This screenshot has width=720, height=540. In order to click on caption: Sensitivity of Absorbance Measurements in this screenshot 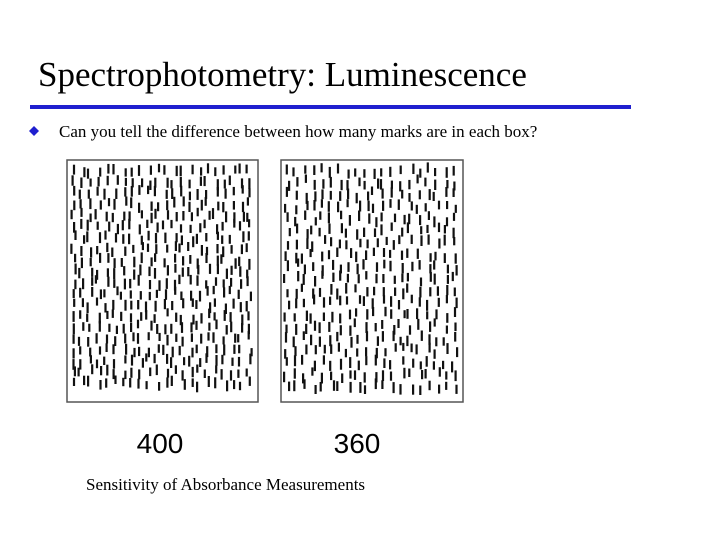, I will do `click(225, 484)`.